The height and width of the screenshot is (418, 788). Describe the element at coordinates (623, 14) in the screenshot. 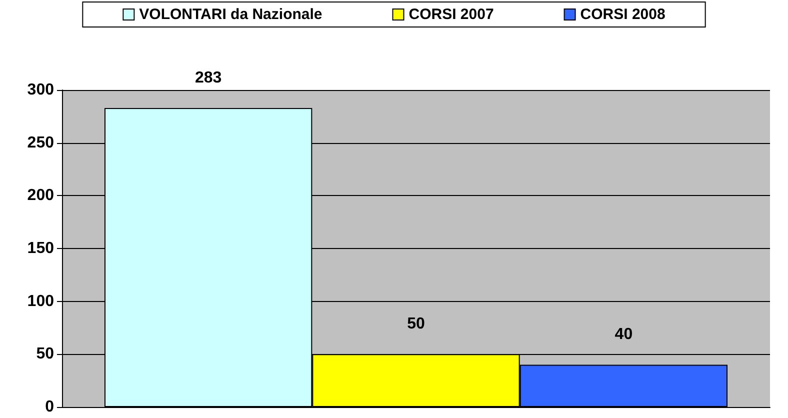

I see `legend-label: CORSI 2008` at that location.